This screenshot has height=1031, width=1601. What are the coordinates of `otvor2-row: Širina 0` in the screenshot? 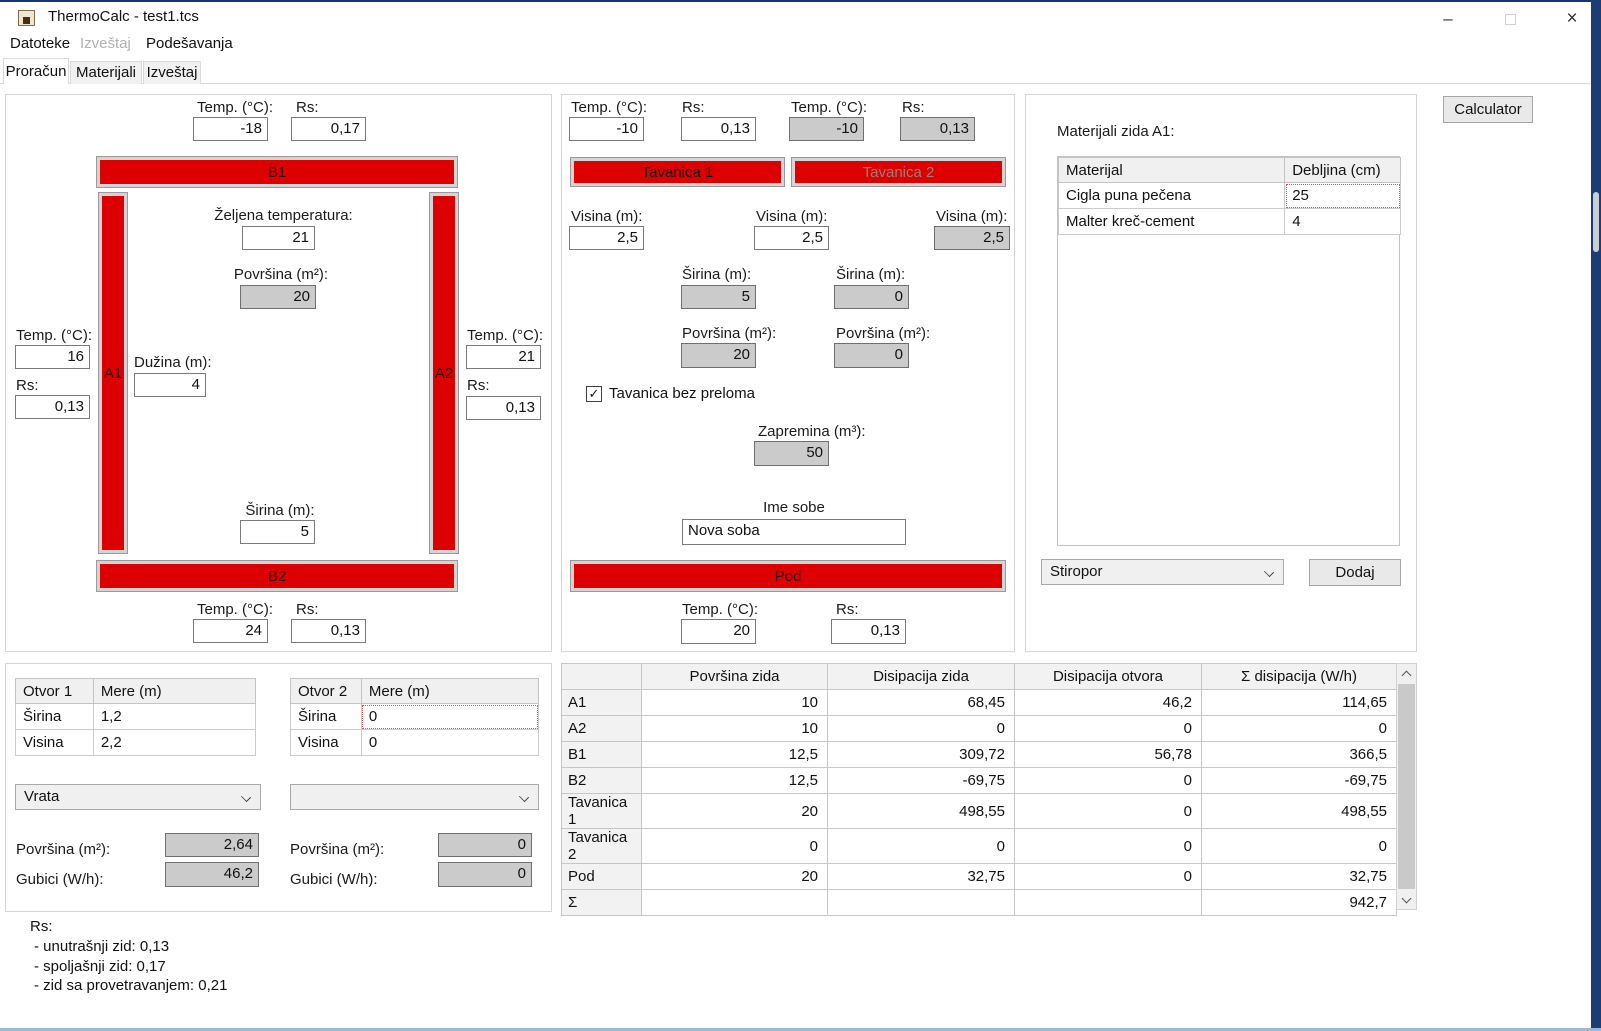 It's located at (415, 716).